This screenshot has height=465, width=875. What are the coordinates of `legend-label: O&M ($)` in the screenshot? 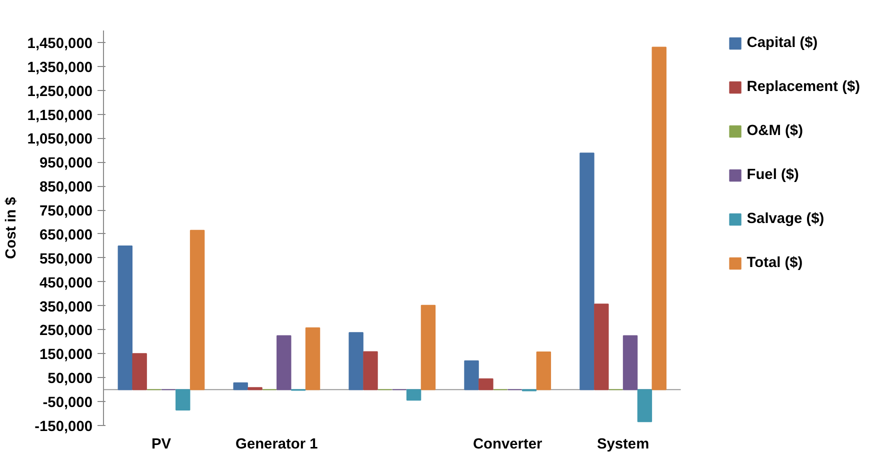 It's located at (774, 131).